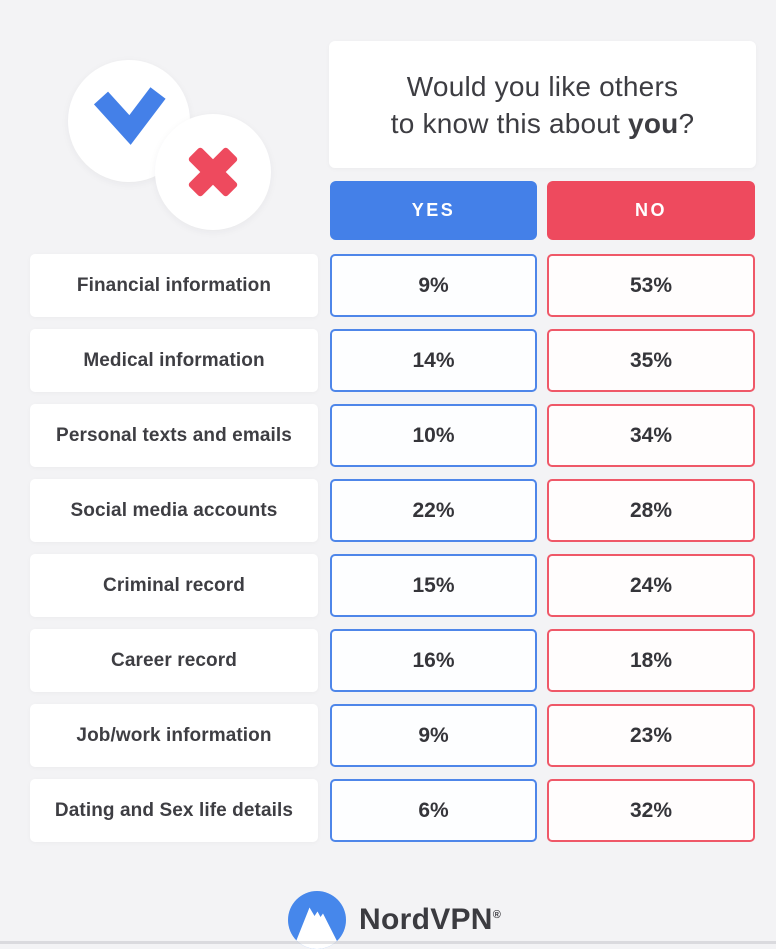  What do you see at coordinates (651, 210) in the screenshot?
I see `column-header-no: NO` at bounding box center [651, 210].